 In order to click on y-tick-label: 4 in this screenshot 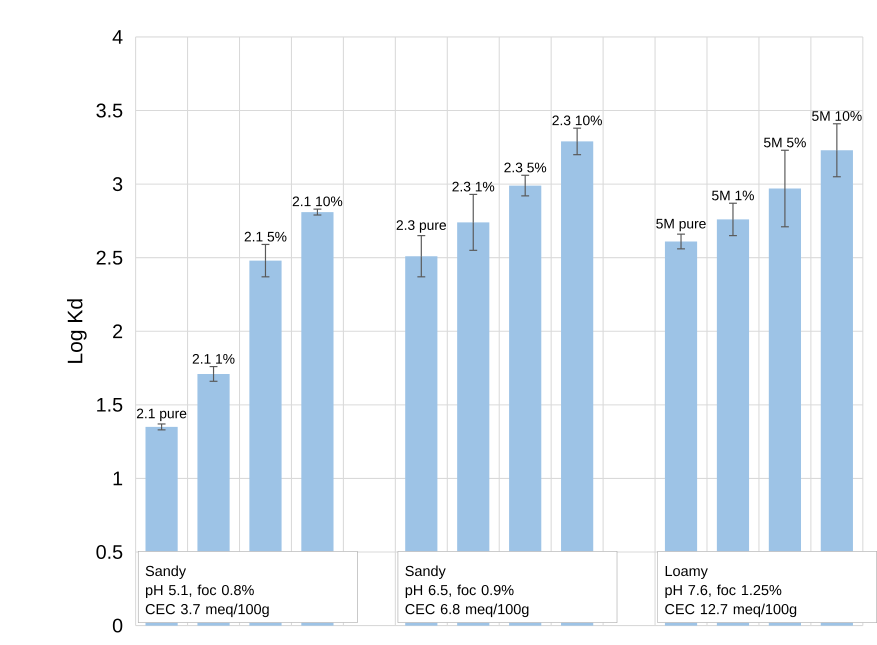, I will do `click(117, 37)`.